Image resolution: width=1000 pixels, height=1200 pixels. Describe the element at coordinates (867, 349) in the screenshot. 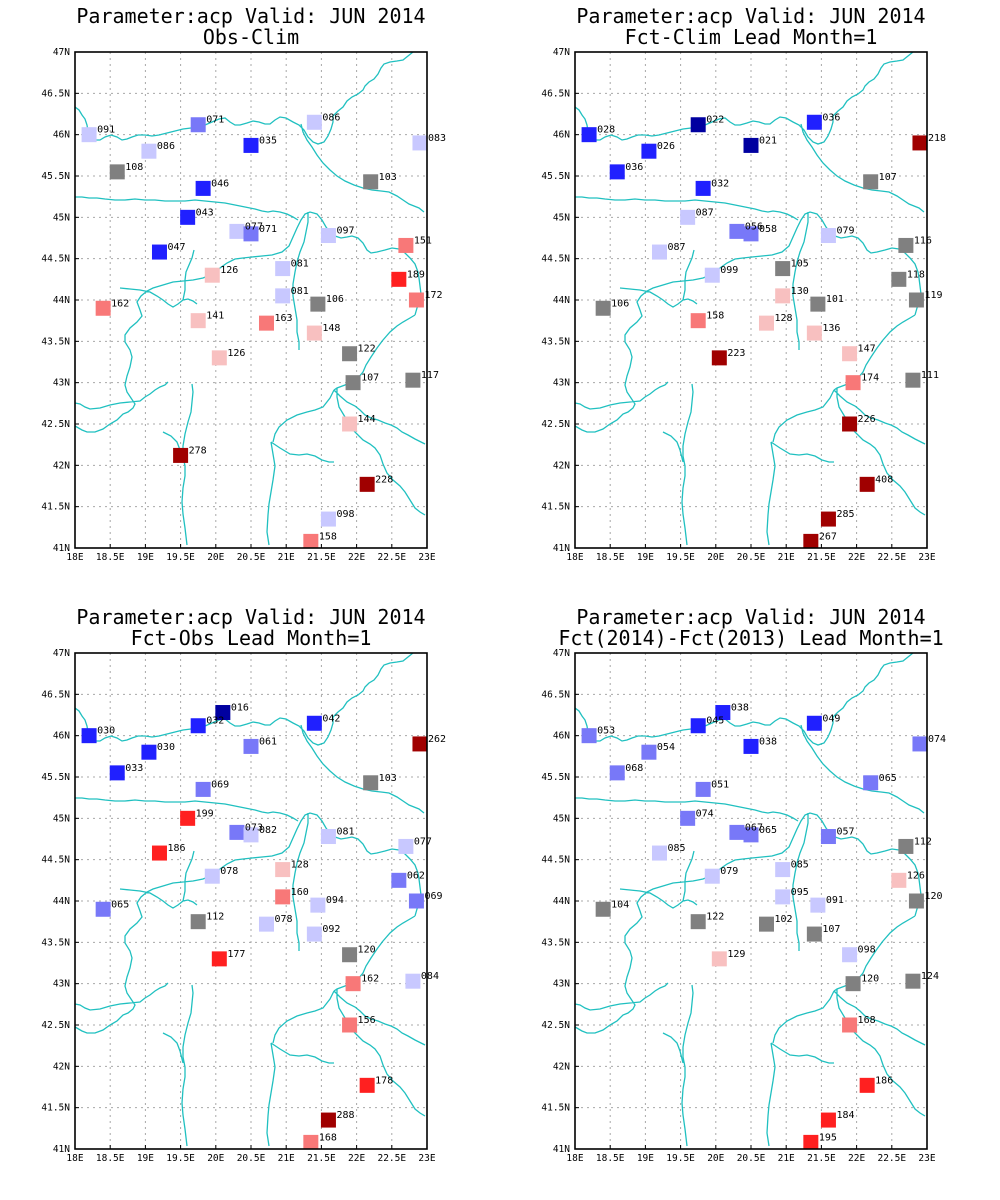

I see `station-value-label: 147` at that location.